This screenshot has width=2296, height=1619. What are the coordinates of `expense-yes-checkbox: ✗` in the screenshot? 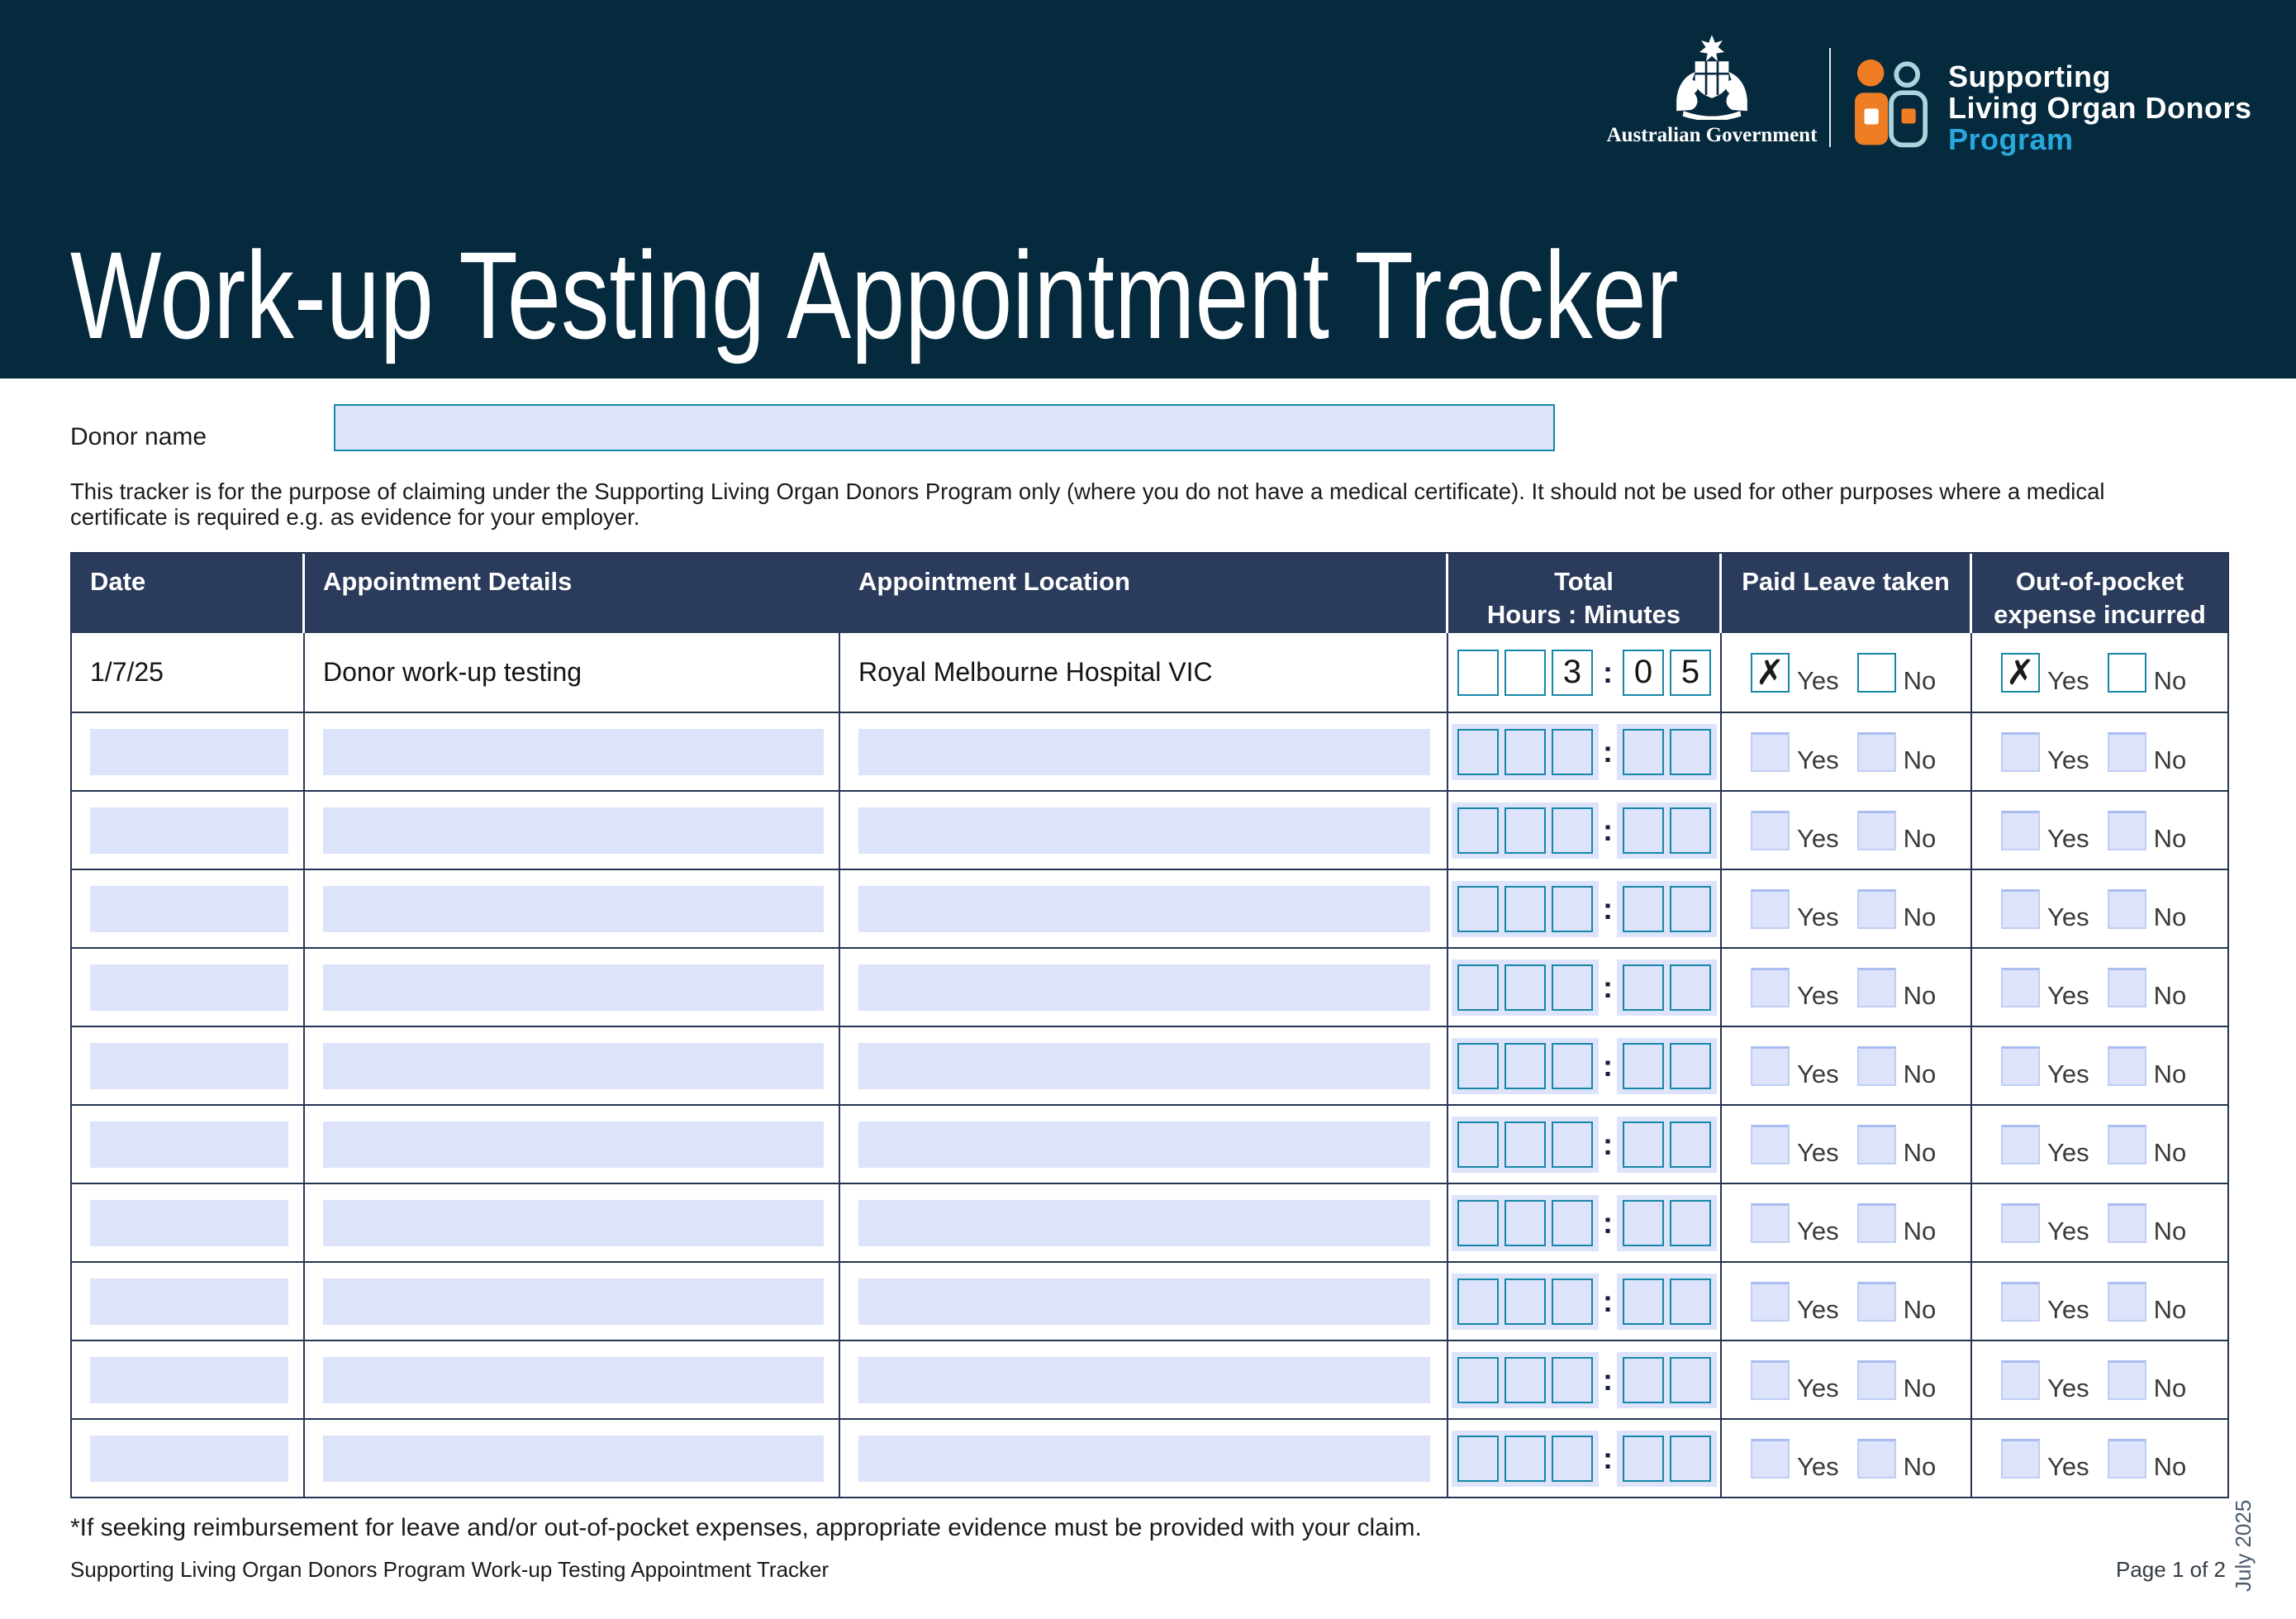 It's located at (2021, 672).